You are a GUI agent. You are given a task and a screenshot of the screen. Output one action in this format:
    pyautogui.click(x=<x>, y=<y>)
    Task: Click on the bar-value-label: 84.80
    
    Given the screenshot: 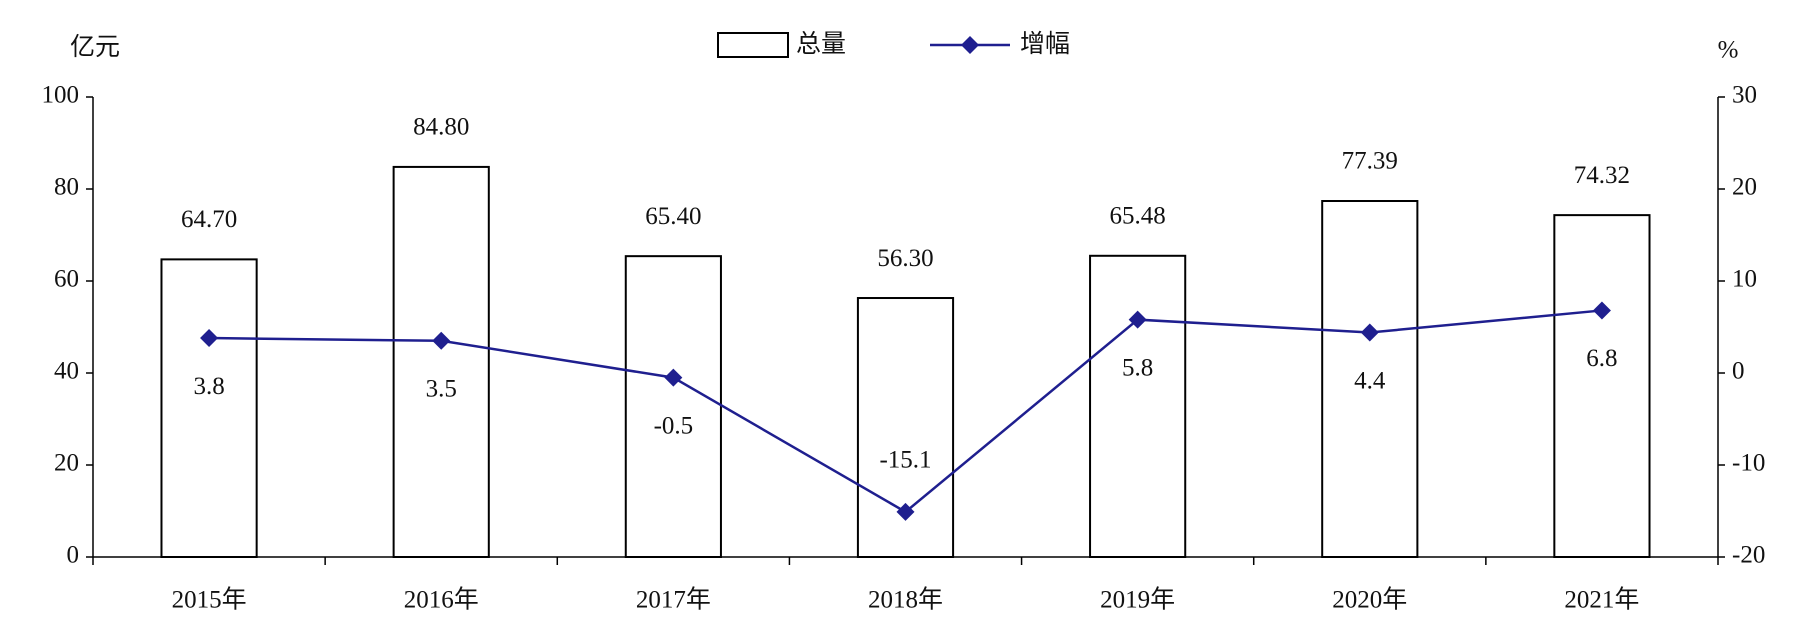 What is the action you would take?
    pyautogui.click(x=441, y=127)
    